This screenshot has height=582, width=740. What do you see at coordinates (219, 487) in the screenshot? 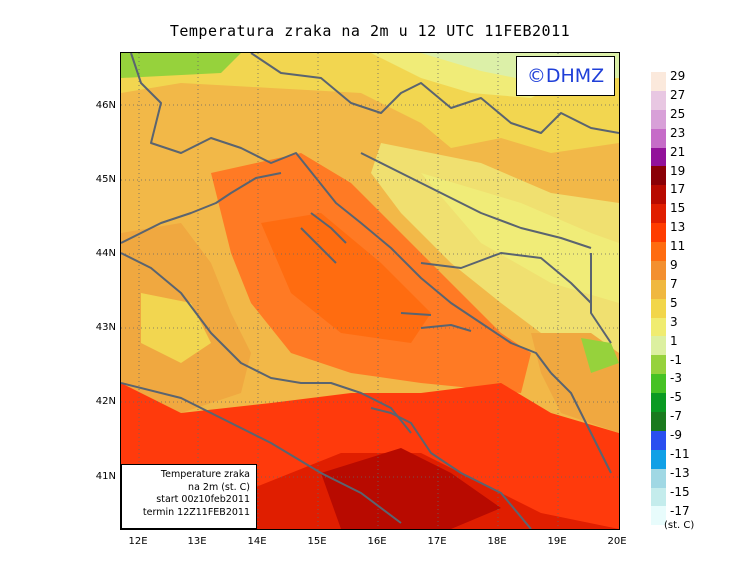
I see `info-line-2: na 2m (st. C)` at bounding box center [219, 487].